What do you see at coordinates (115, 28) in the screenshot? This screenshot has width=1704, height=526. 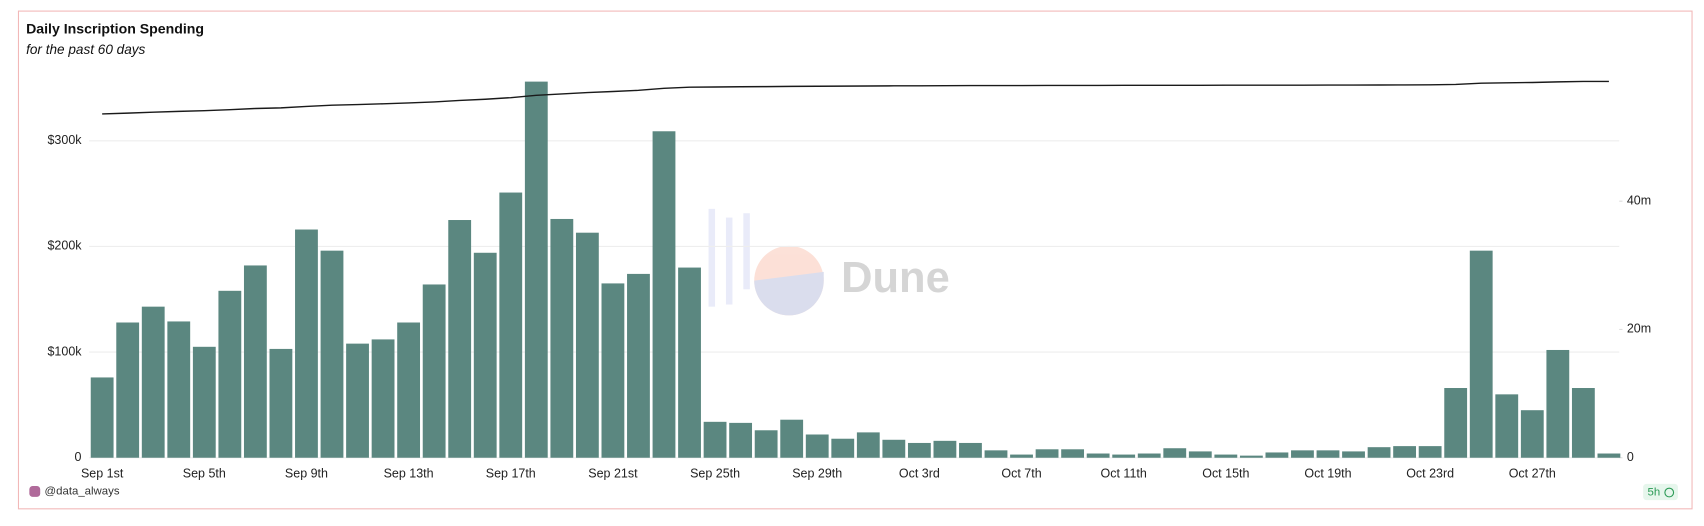 I see `chart-title: Daily Inscription Spending` at bounding box center [115, 28].